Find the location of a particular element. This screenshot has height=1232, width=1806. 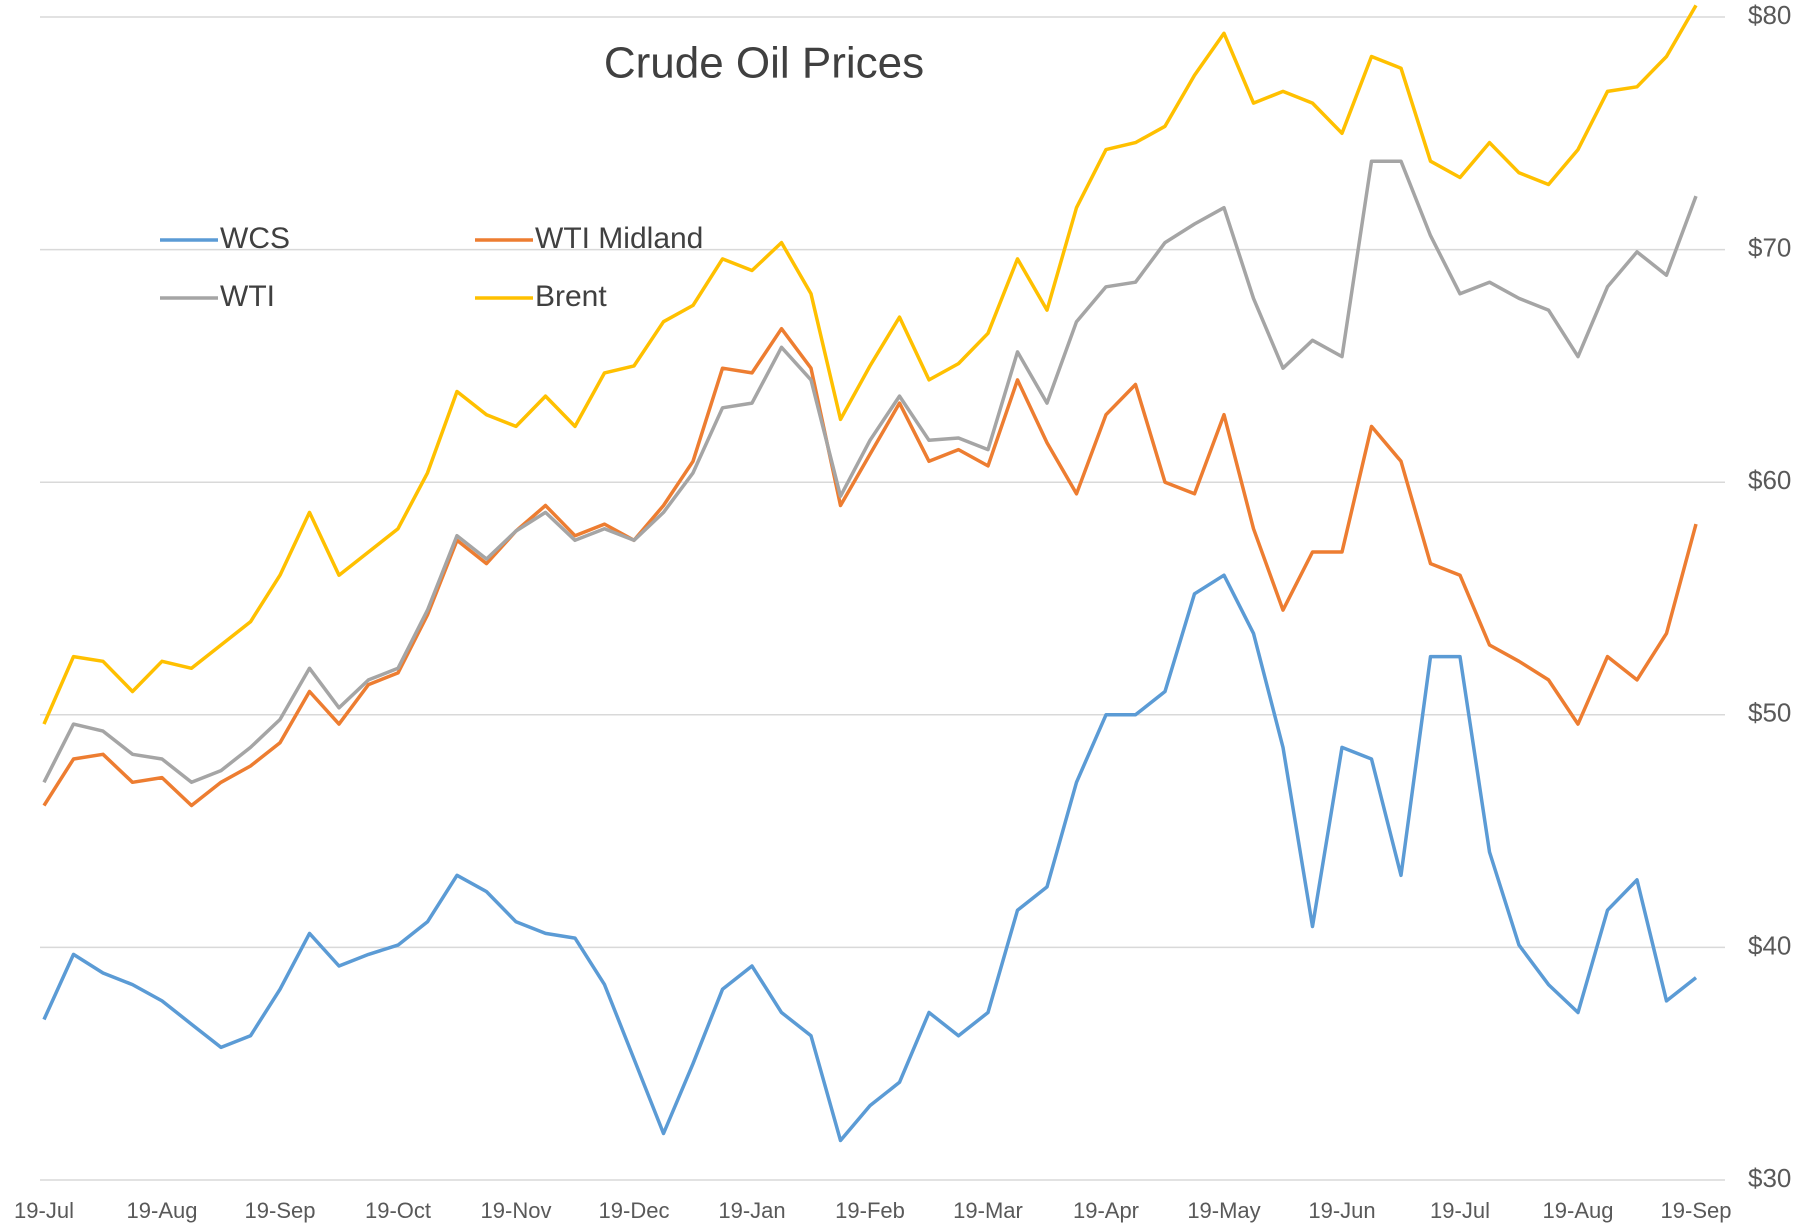

x-tick-label: 19-Nov is located at coordinates (516, 1210).